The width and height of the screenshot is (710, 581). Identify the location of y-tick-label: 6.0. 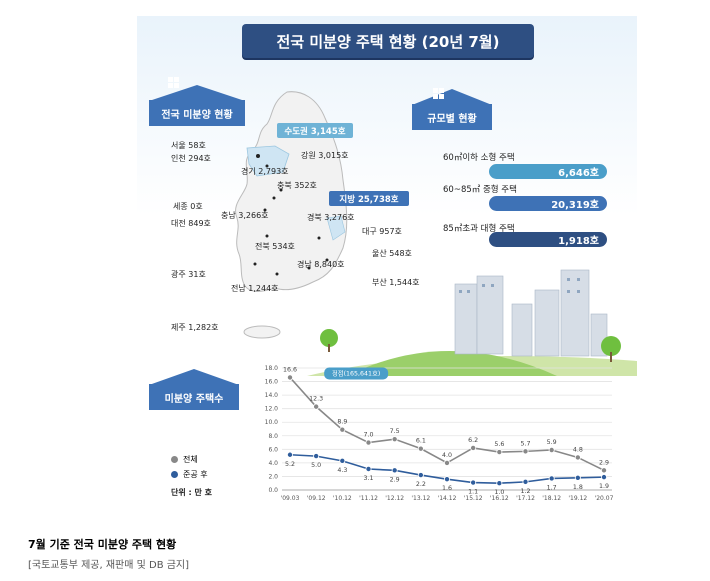
(273, 449).